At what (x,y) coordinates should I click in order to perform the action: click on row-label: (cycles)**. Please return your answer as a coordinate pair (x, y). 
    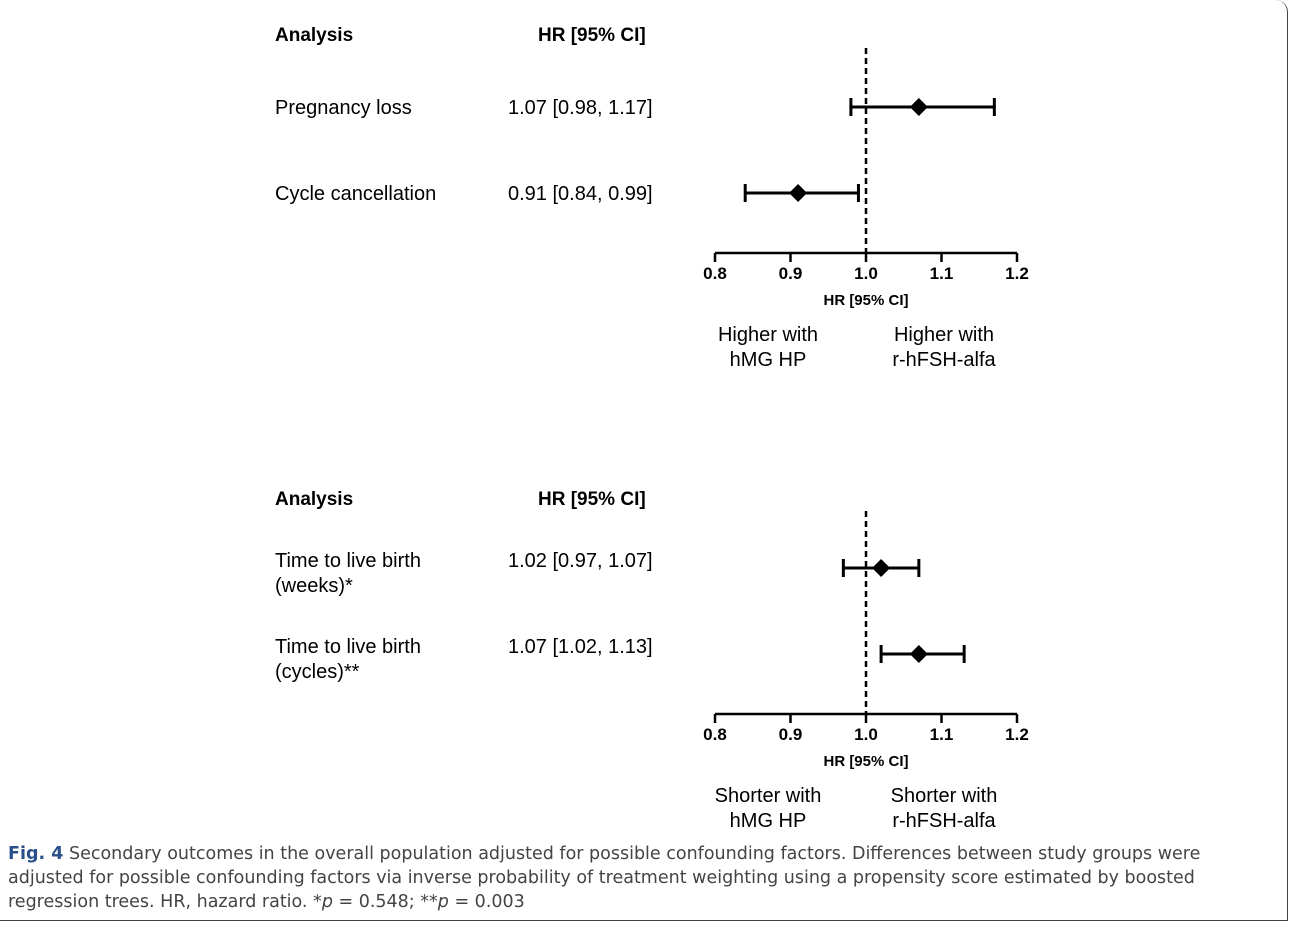
    Looking at the image, I should click on (317, 672).